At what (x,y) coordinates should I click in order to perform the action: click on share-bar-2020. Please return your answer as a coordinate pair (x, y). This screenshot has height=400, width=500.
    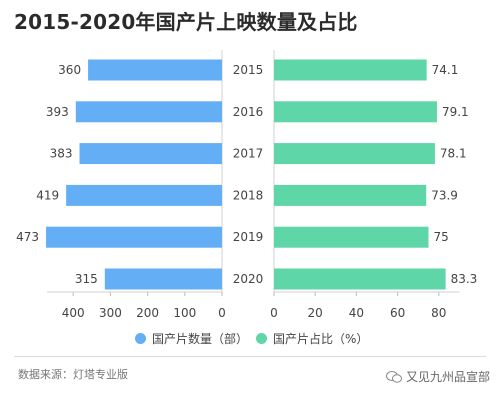
    Looking at the image, I should click on (360, 279).